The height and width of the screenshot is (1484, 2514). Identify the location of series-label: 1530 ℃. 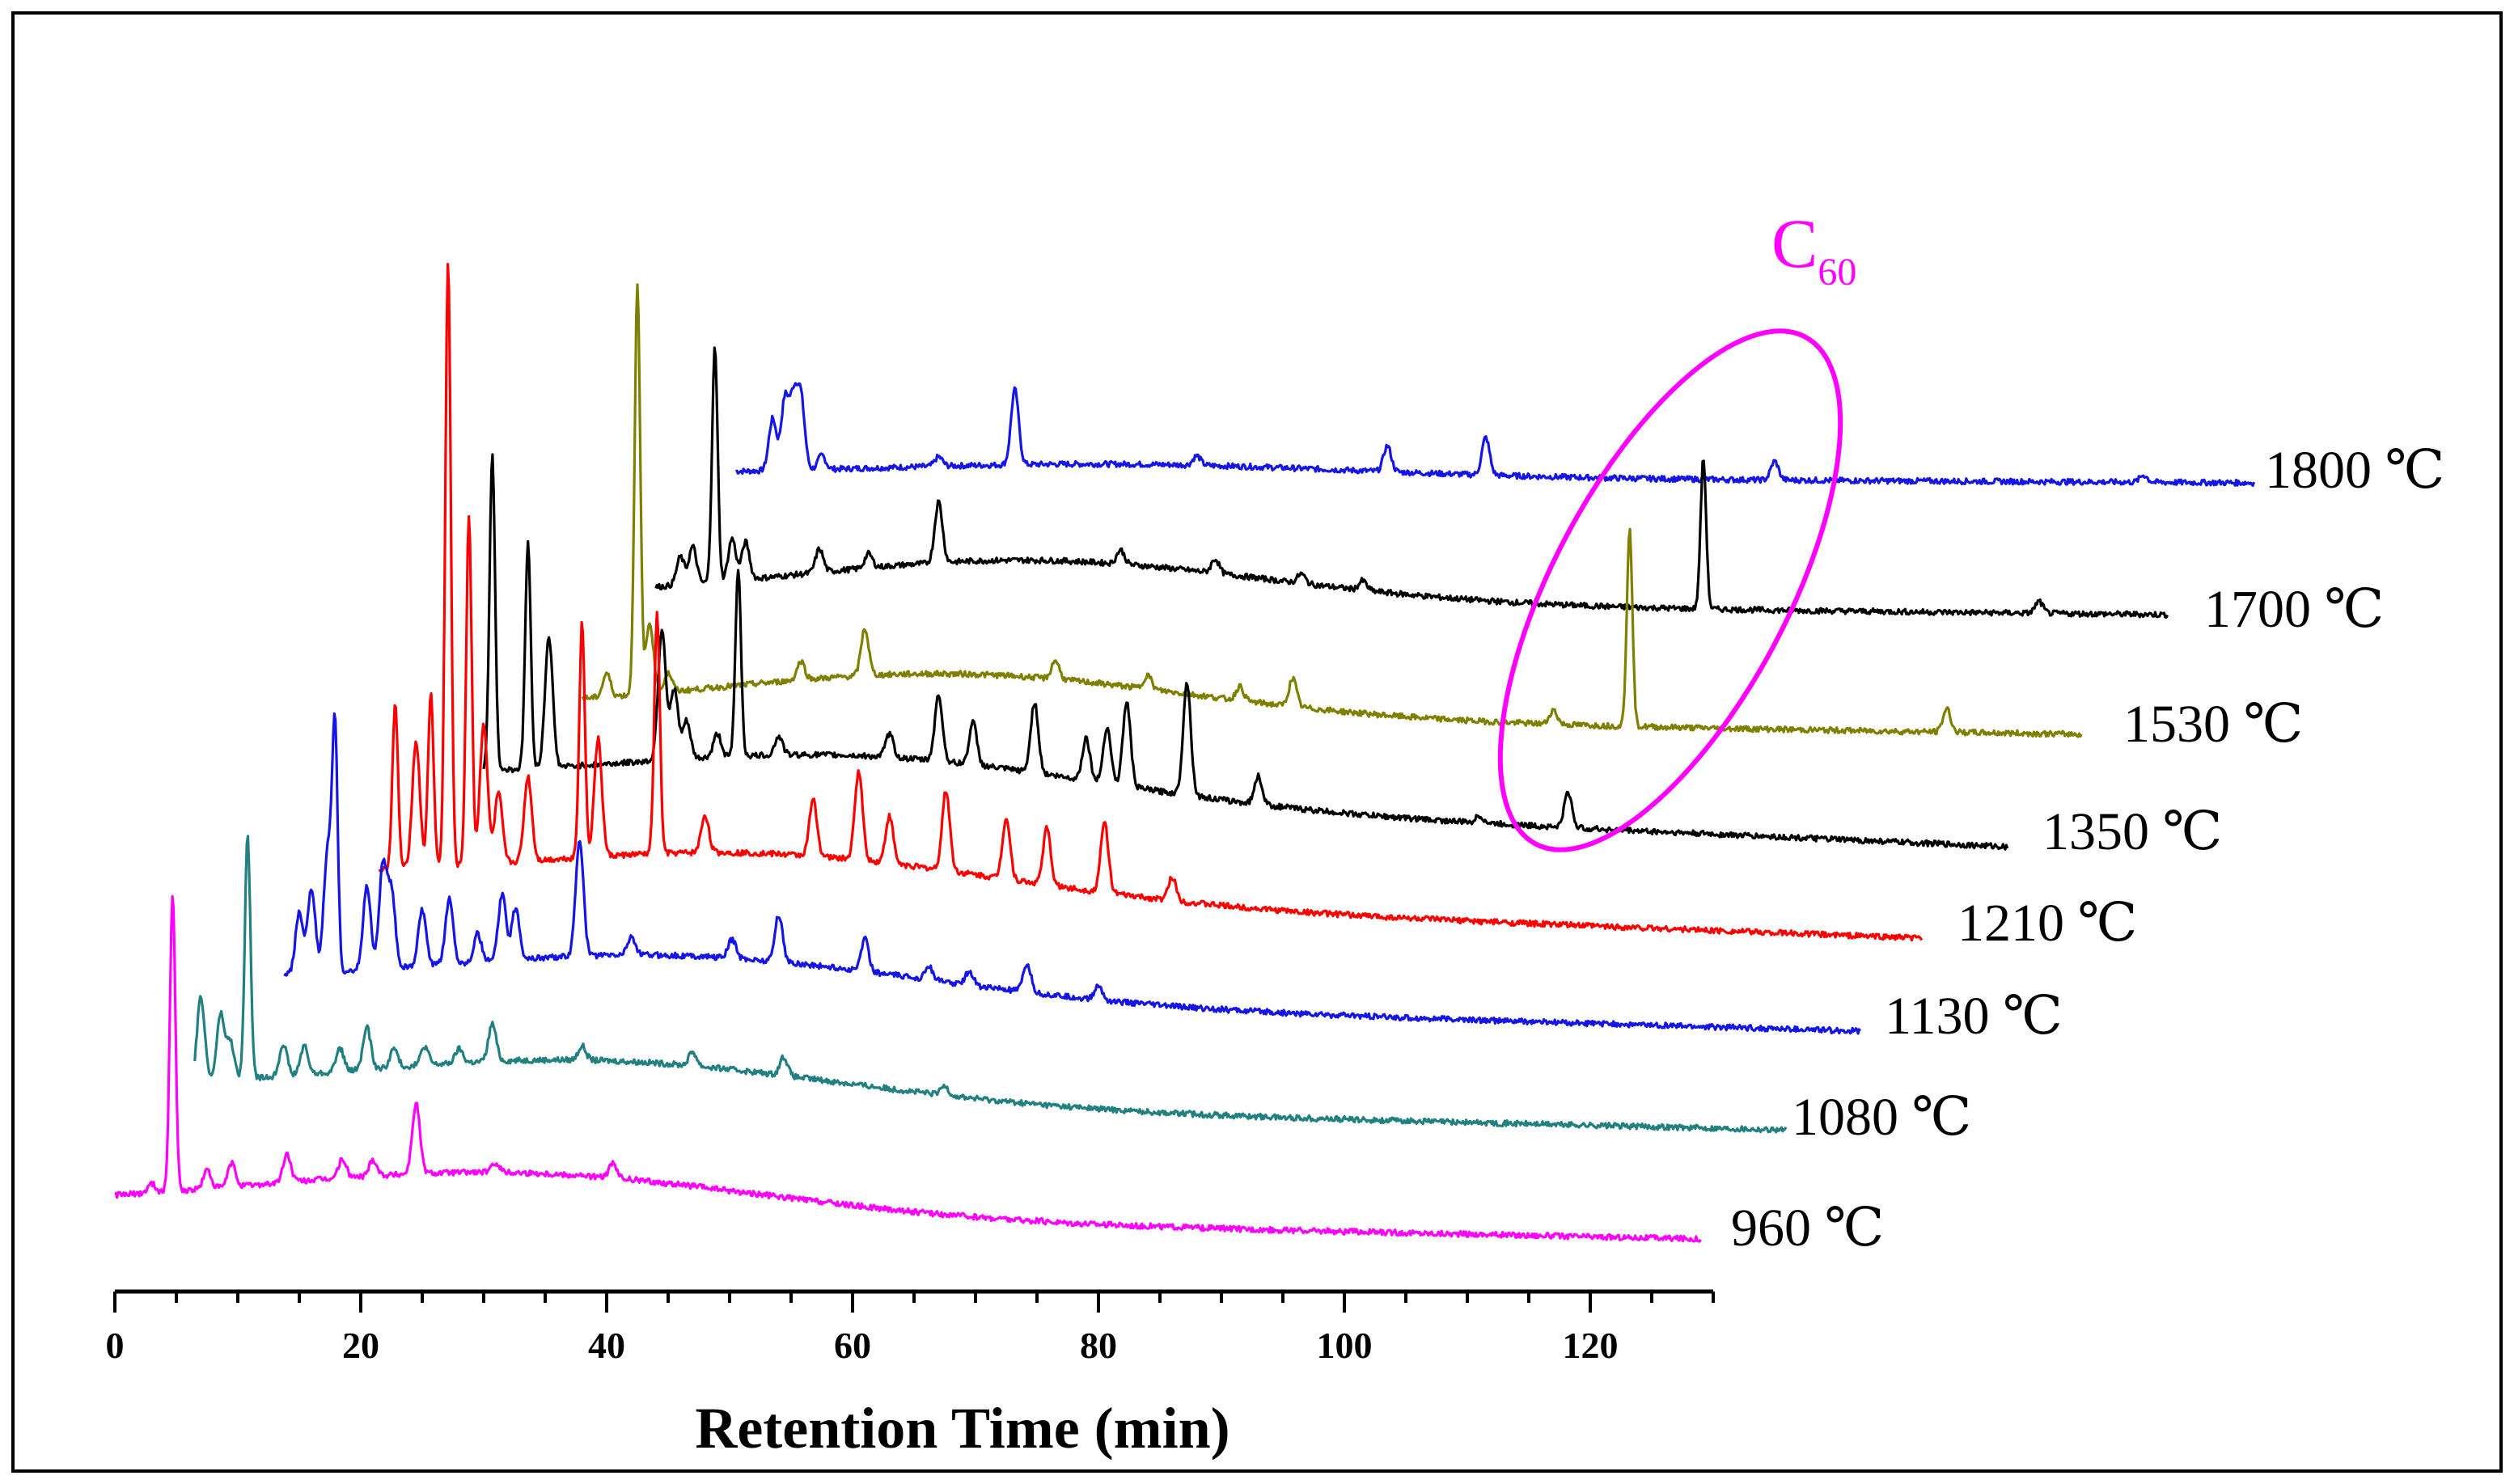
(2213, 724).